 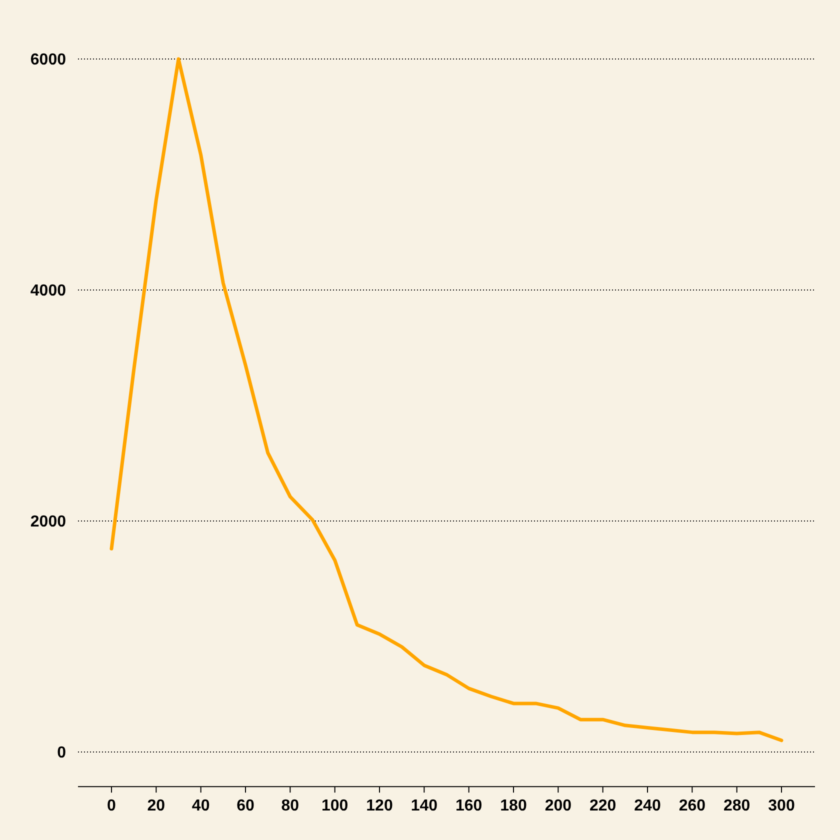 I want to click on x-tick-label: 180, so click(x=513, y=806).